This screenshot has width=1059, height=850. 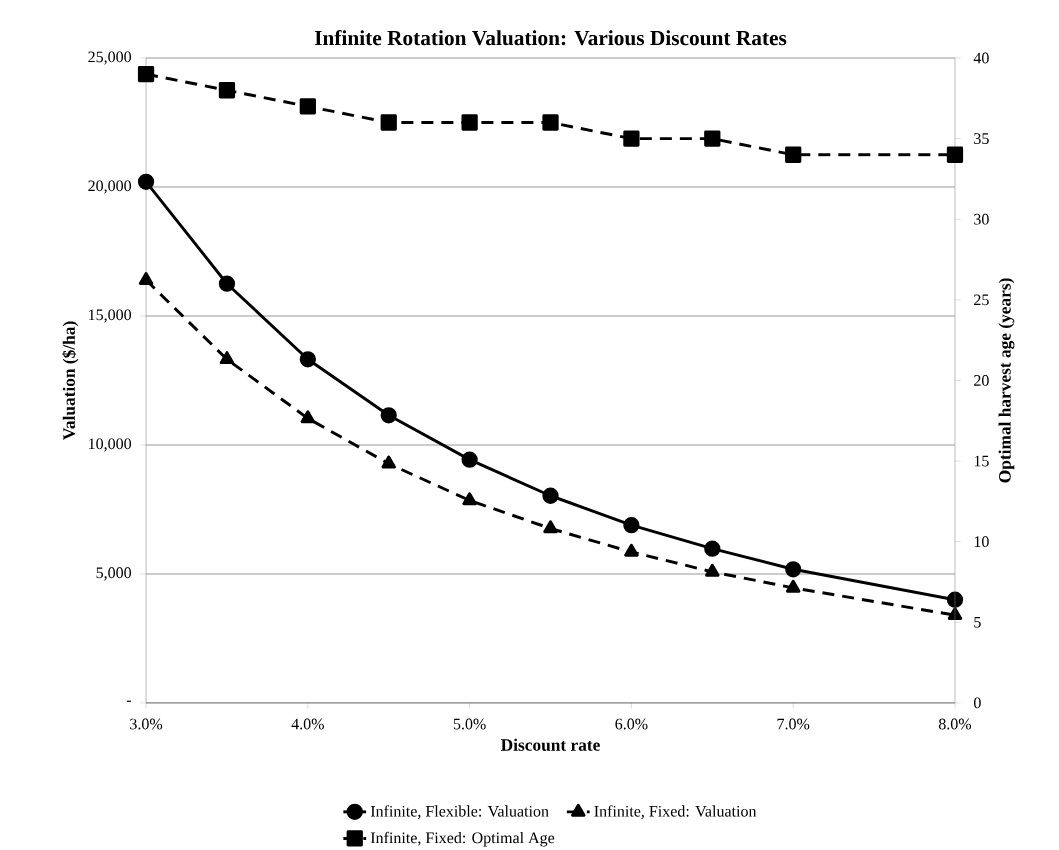 I want to click on y2-tick-label: 35, so click(x=981, y=138).